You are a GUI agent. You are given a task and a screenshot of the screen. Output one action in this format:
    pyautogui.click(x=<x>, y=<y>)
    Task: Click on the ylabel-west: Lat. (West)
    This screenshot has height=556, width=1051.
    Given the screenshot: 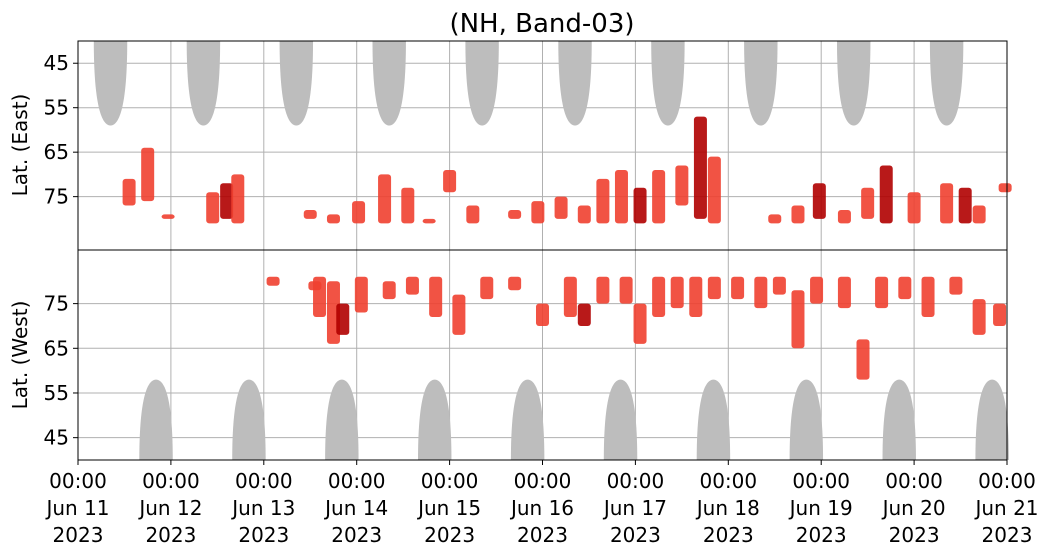 What is the action you would take?
    pyautogui.click(x=20, y=355)
    